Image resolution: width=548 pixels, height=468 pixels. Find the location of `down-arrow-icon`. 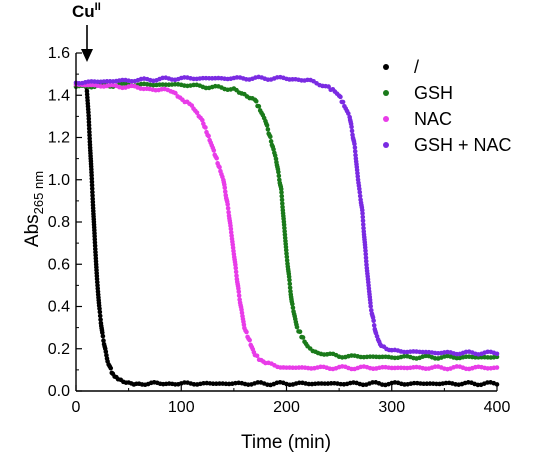

down-arrow-icon is located at coordinates (87, 55).